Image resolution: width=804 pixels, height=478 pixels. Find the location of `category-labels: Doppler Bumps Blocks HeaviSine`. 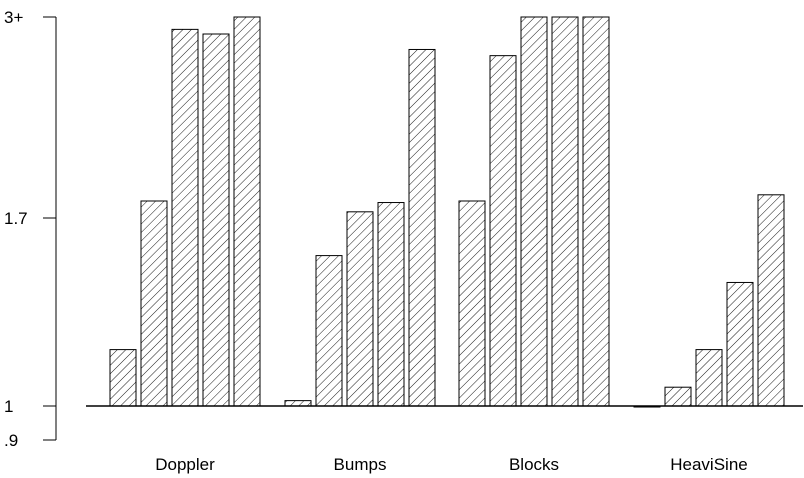

category-labels: Doppler Bumps Blocks HeaviSine is located at coordinates (451, 464).